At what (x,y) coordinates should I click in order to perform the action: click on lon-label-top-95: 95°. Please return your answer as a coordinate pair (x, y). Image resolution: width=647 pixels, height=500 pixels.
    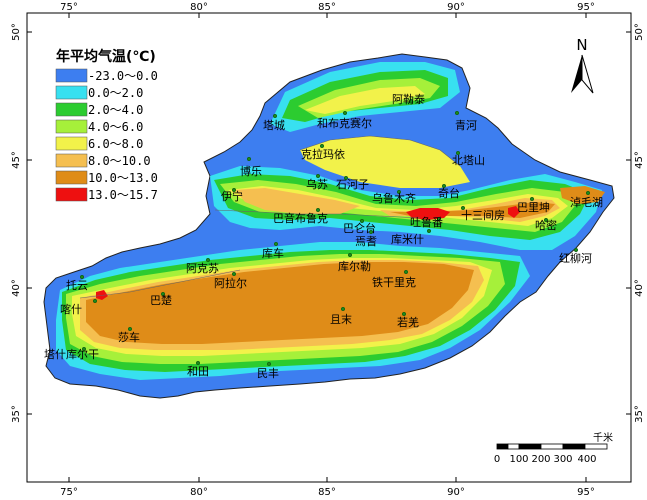
    Looking at the image, I should click on (586, 7).